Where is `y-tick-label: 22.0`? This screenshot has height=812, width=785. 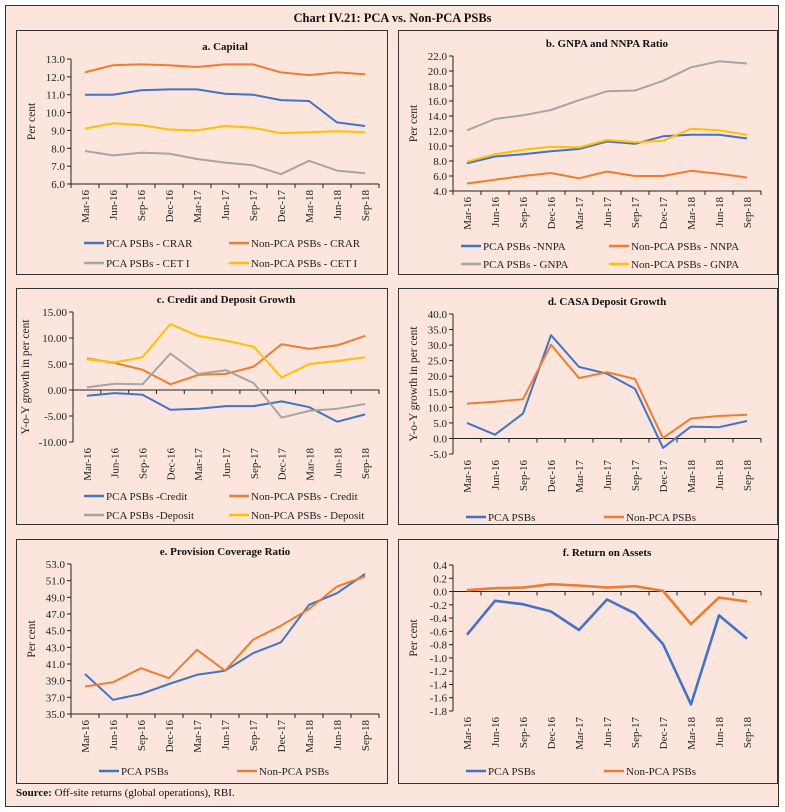
y-tick-label: 22.0 is located at coordinates (438, 57).